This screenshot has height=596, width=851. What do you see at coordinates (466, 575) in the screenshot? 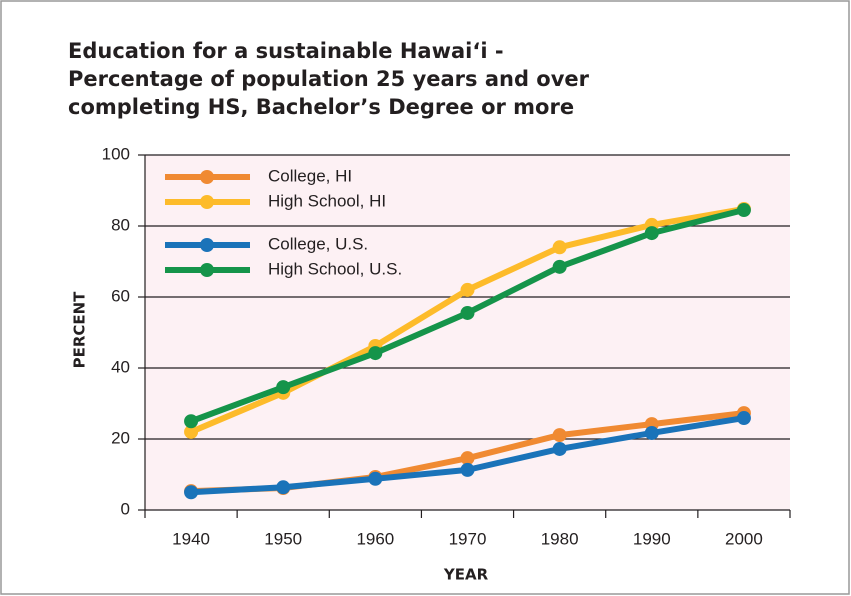
I see `x-axis-label: YEAR` at bounding box center [466, 575].